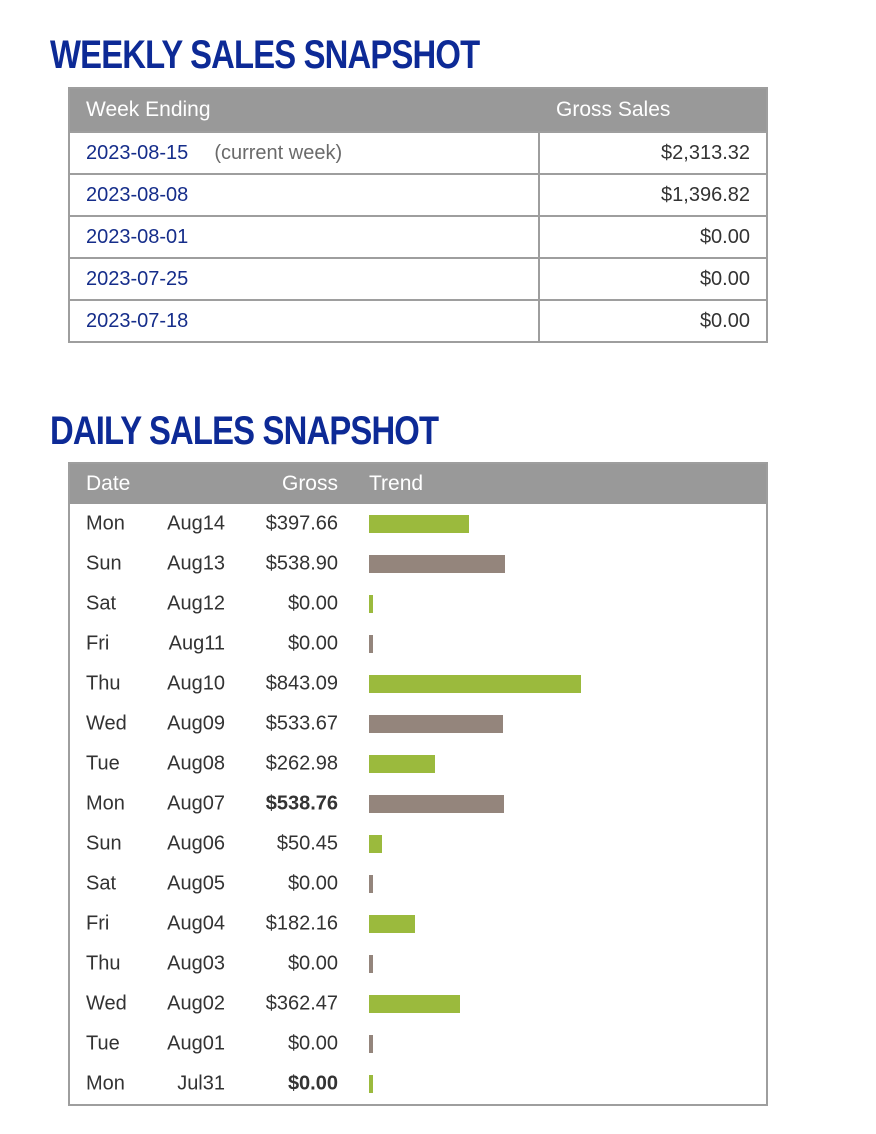 The image size is (876, 1134). Describe the element at coordinates (418, 604) in the screenshot. I see `daily-row: Sat Aug12 $0.00` at that location.